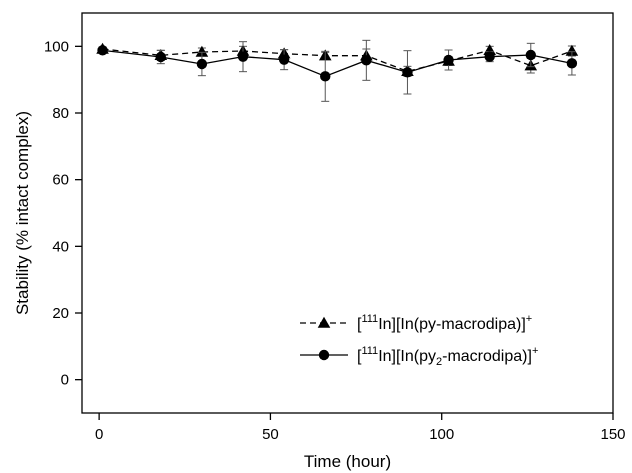 Image resolution: width=632 pixels, height=473 pixels. I want to click on y-tick-label: 60, so click(60, 180).